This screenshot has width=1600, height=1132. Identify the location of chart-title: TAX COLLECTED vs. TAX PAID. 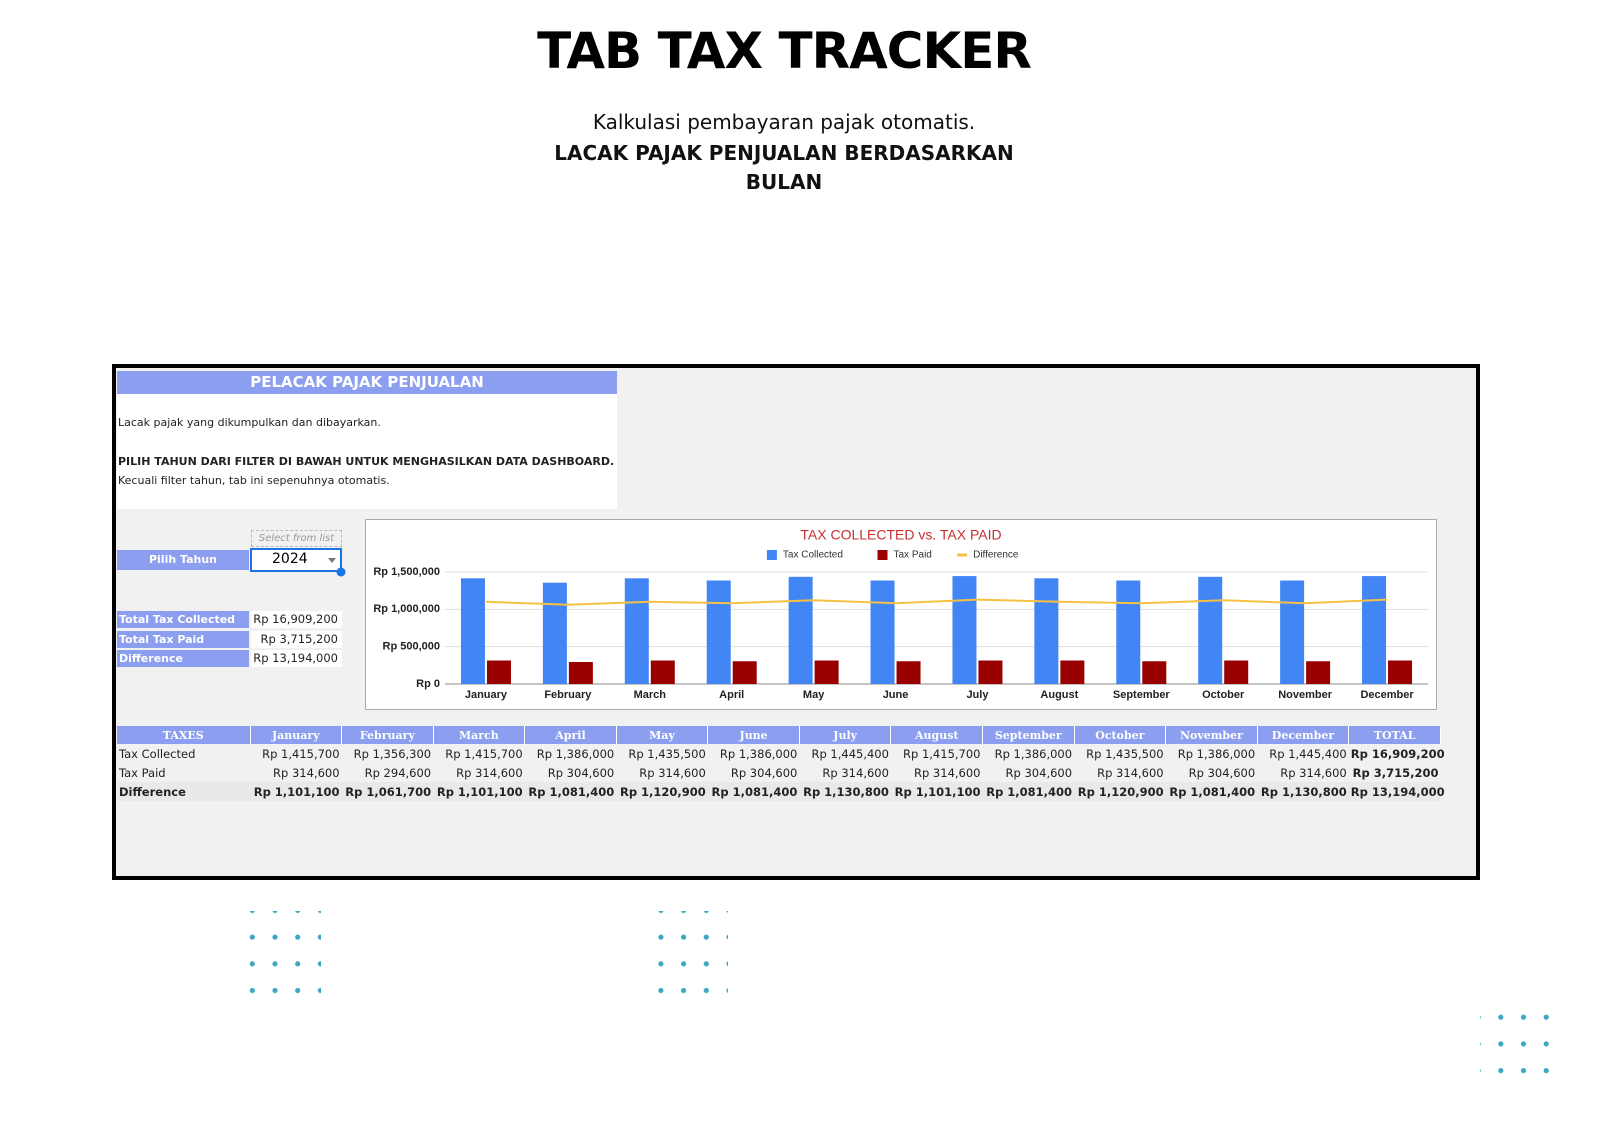
(900, 535).